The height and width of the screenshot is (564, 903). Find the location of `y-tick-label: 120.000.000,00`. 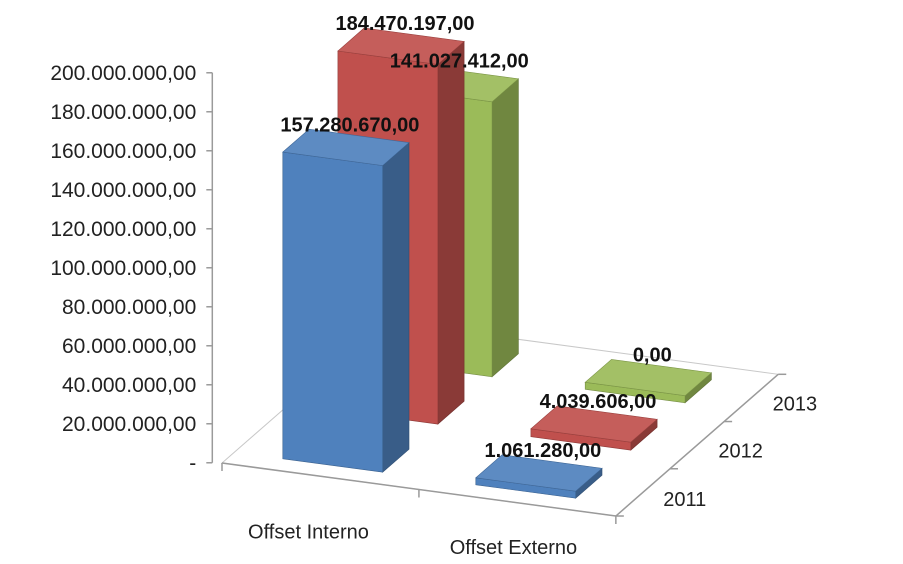

y-tick-label: 120.000.000,00 is located at coordinates (123, 229).